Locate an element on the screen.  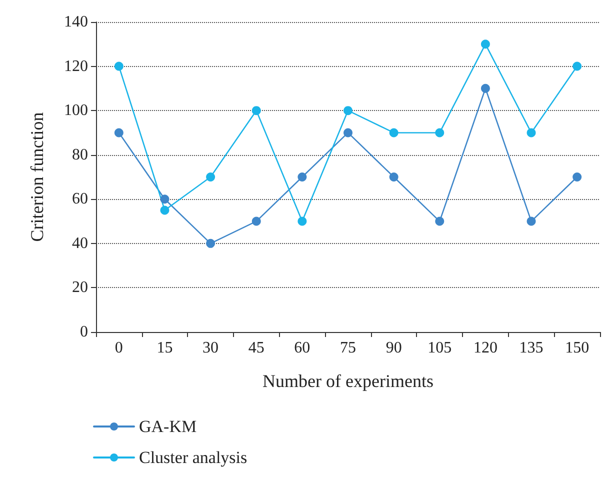
legend-label: Cluster analysis is located at coordinates (193, 457).